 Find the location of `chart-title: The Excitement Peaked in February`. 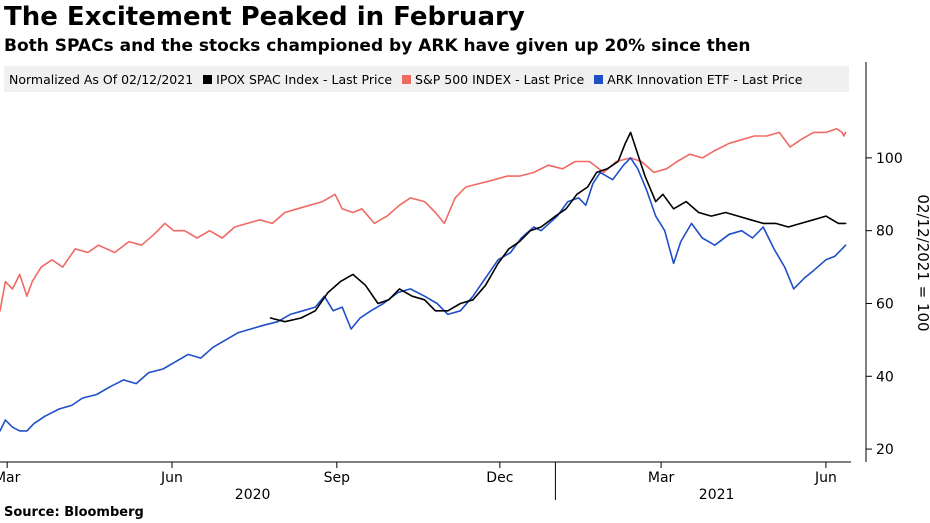

chart-title: The Excitement Peaked in February is located at coordinates (264, 17).